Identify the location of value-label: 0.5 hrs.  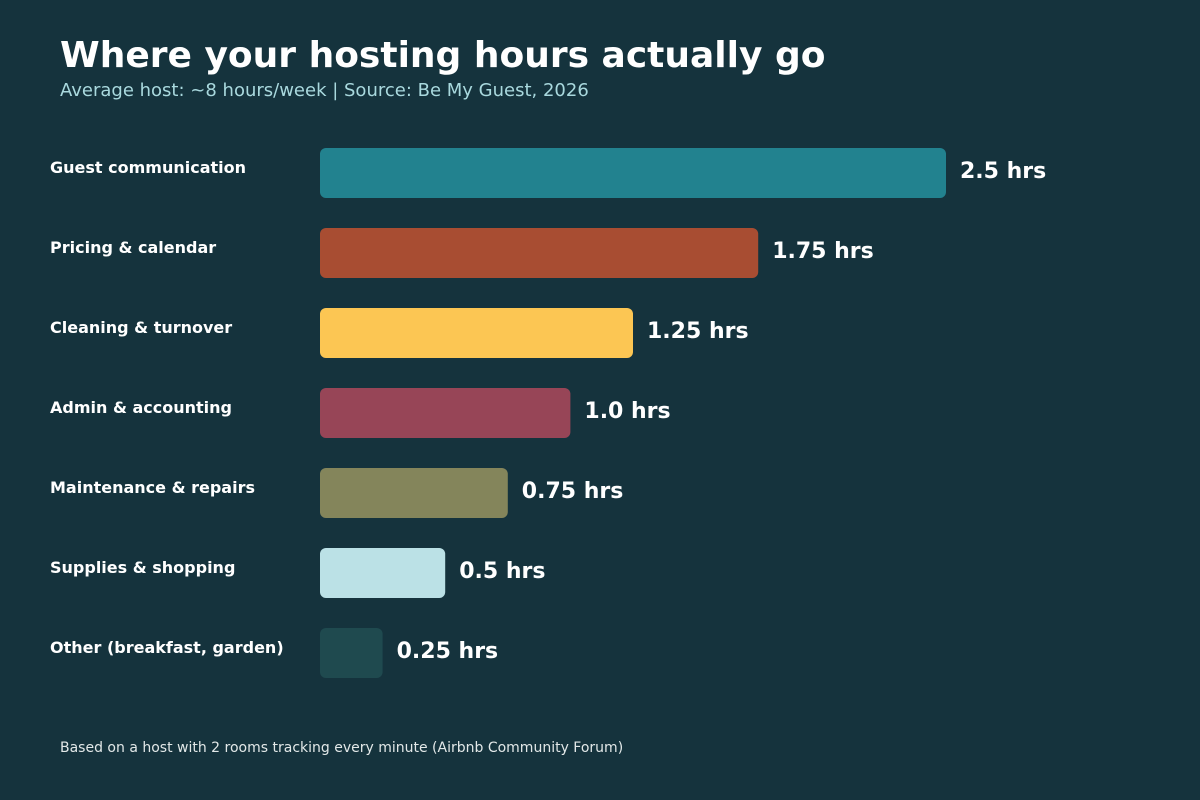
(502, 571).